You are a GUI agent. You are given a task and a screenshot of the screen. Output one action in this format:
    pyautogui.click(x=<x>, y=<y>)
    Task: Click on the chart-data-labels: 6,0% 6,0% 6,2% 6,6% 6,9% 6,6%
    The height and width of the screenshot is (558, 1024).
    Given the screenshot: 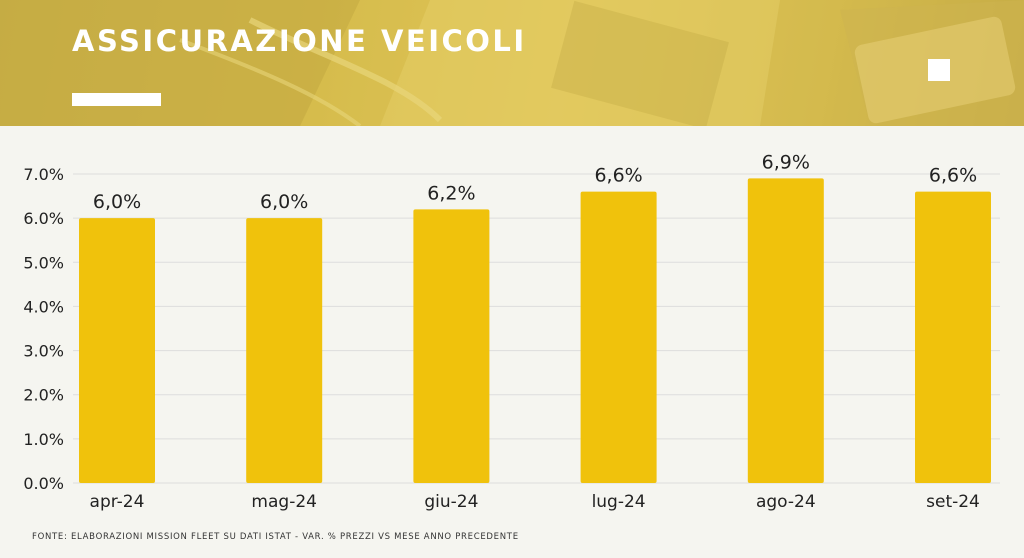 What is the action you would take?
    pyautogui.click(x=535, y=182)
    